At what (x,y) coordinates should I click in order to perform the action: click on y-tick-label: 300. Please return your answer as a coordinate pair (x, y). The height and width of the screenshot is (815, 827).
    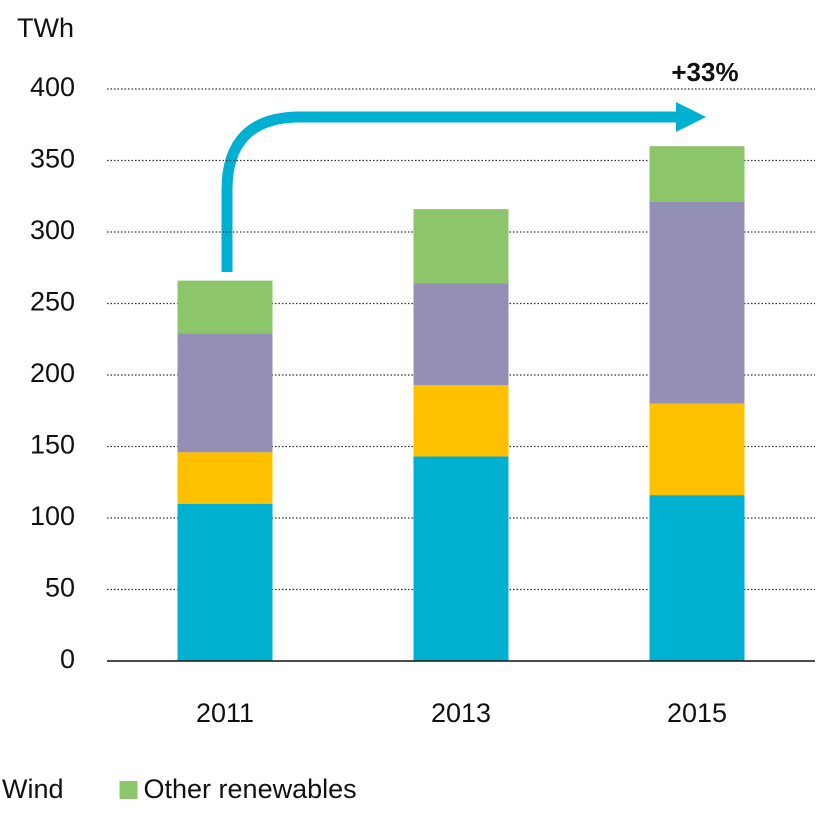
    Looking at the image, I should click on (52, 230).